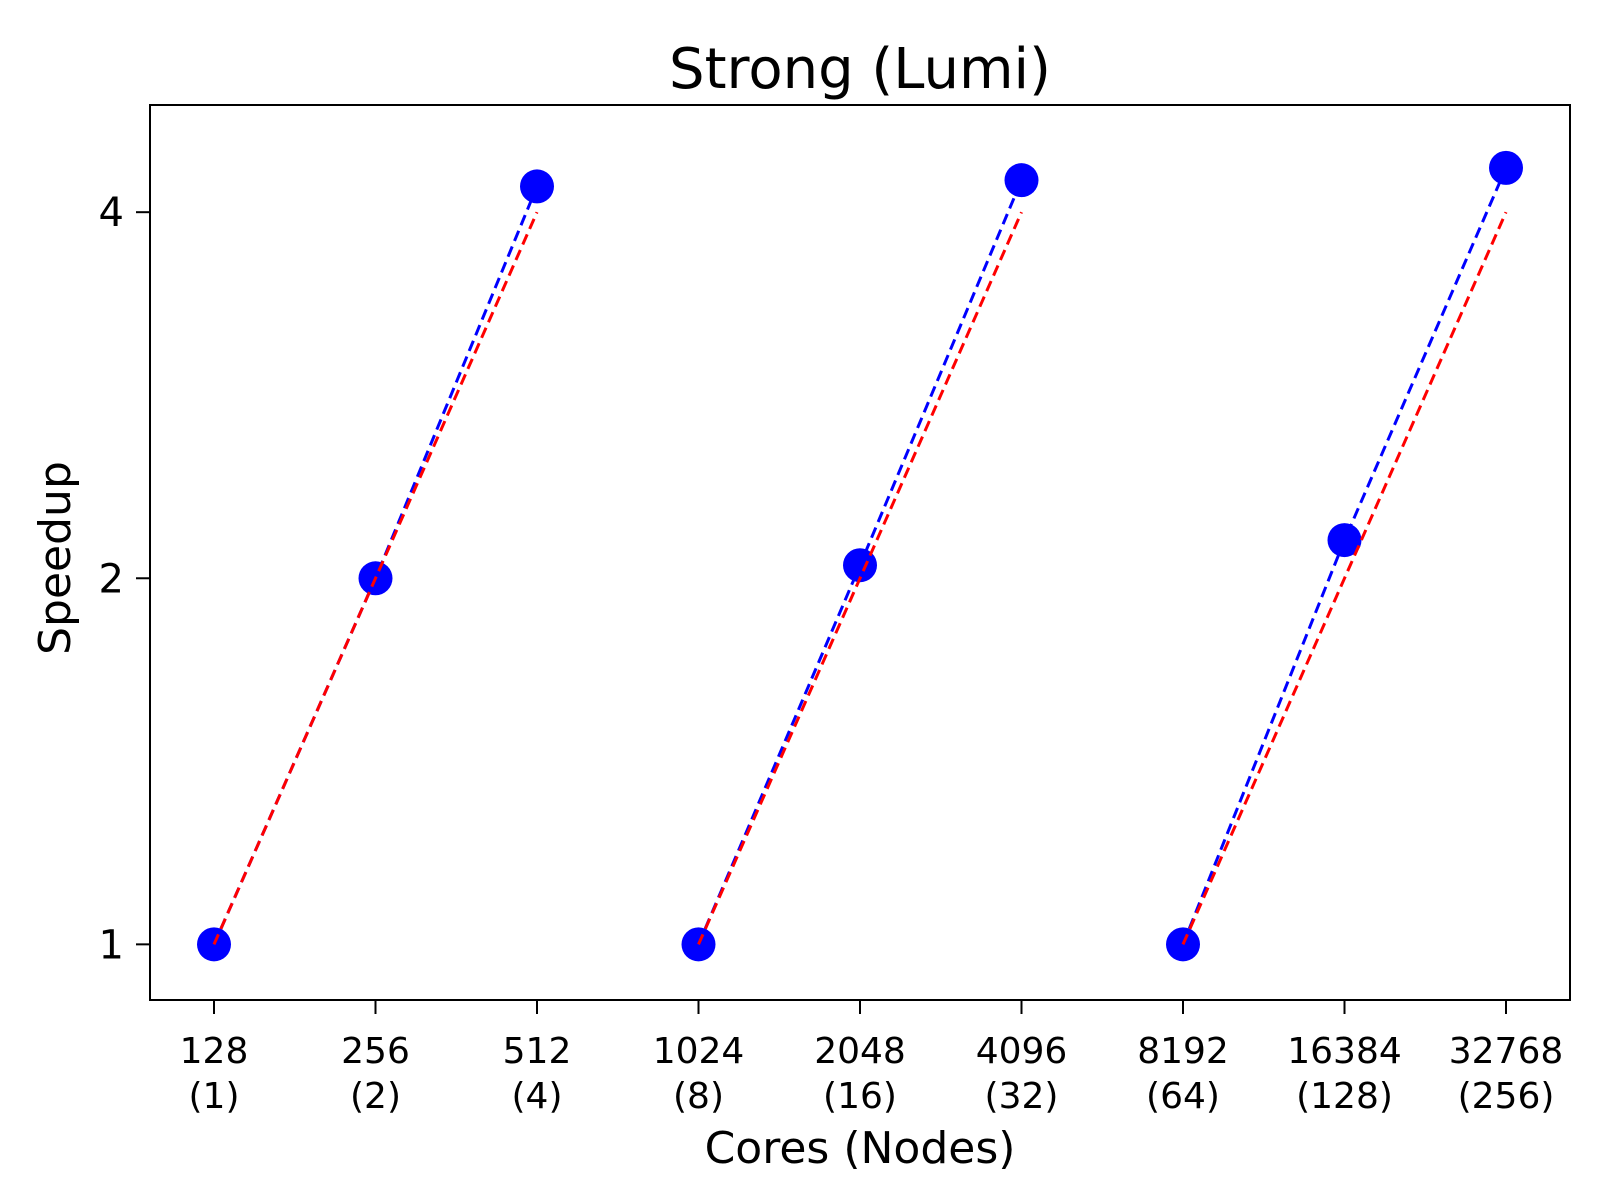 The image size is (1600, 1200). What do you see at coordinates (111, 945) in the screenshot?
I see `y-tick-label: 1` at bounding box center [111, 945].